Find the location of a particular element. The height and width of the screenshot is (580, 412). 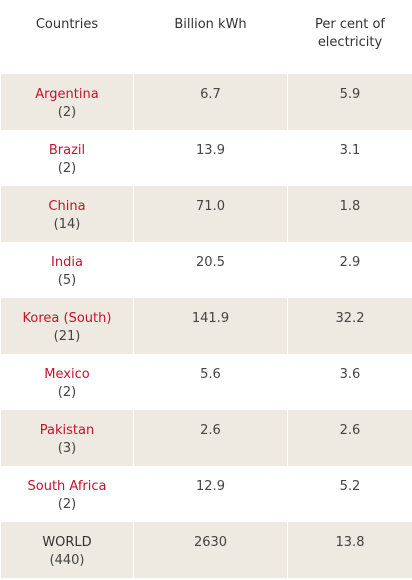

header-percent-line1: Per cent of is located at coordinates (350, 24).